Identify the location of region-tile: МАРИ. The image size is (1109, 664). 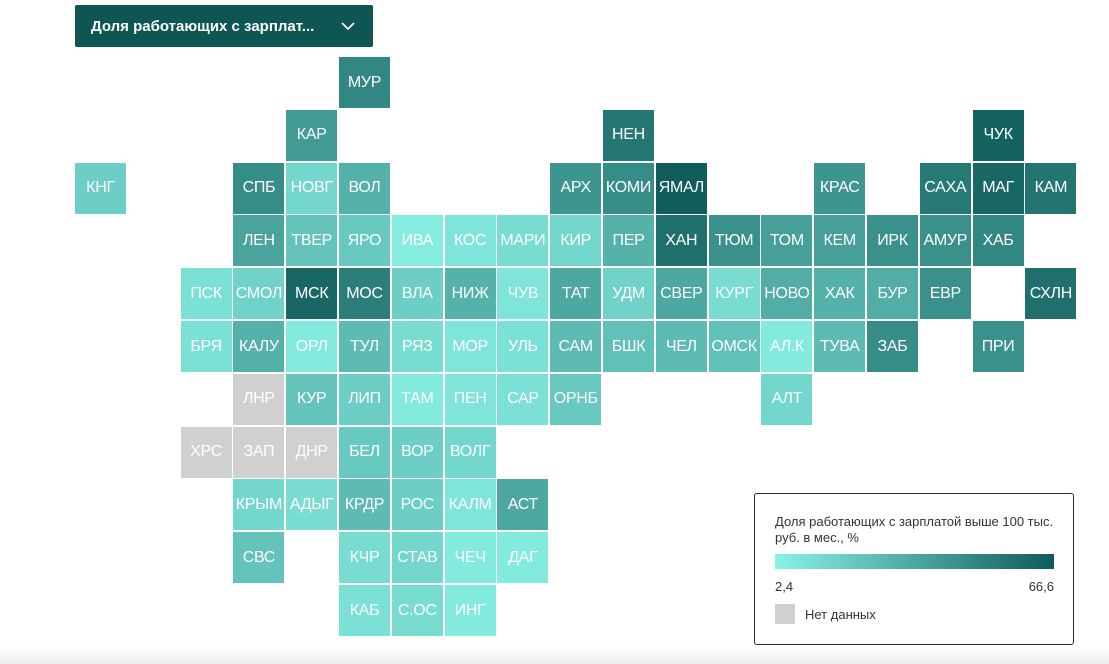
(523, 241).